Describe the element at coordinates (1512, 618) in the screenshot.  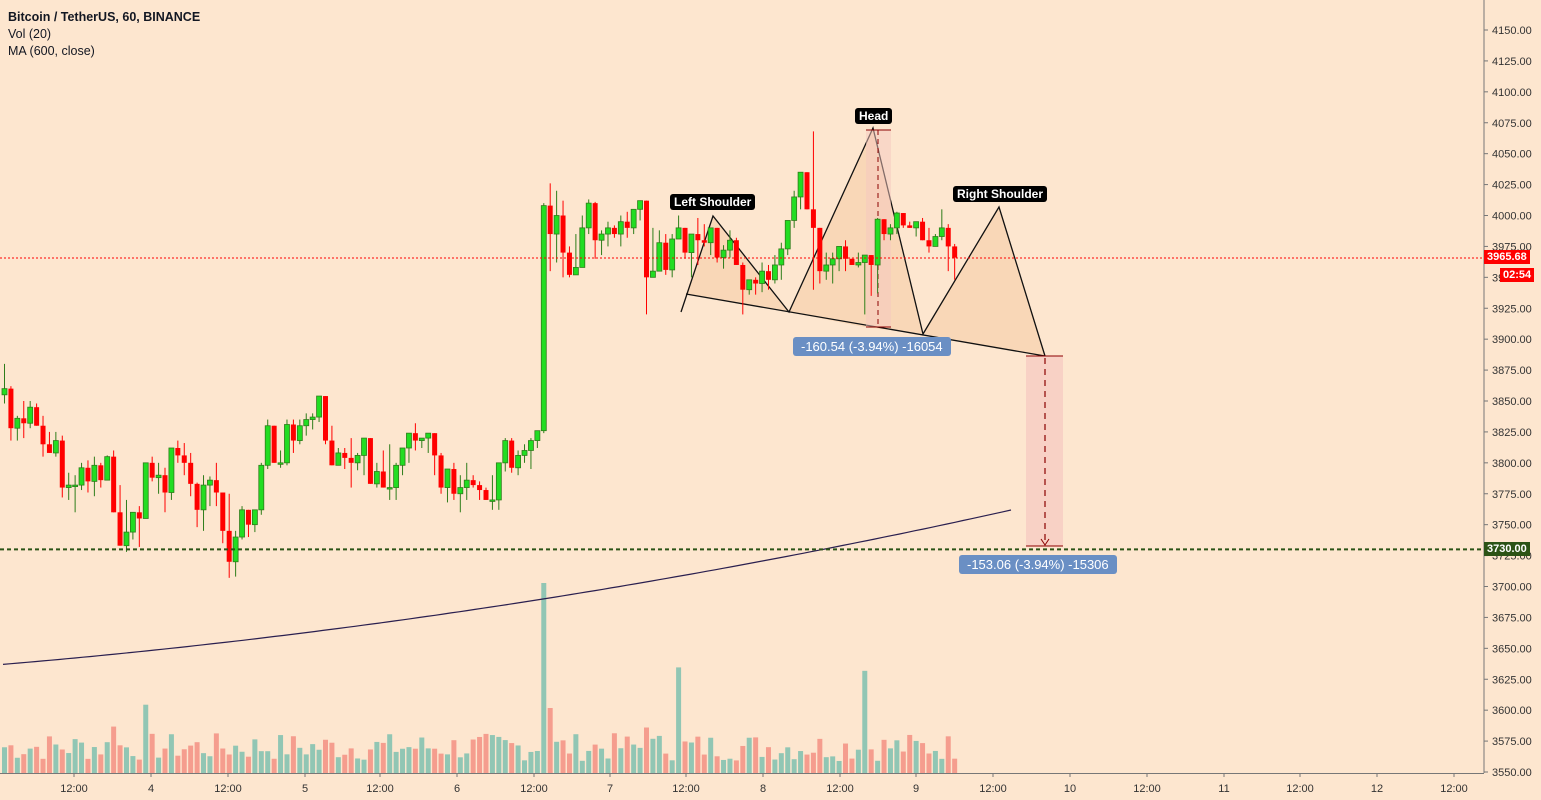
I see `svg-text: 3675.00` at that location.